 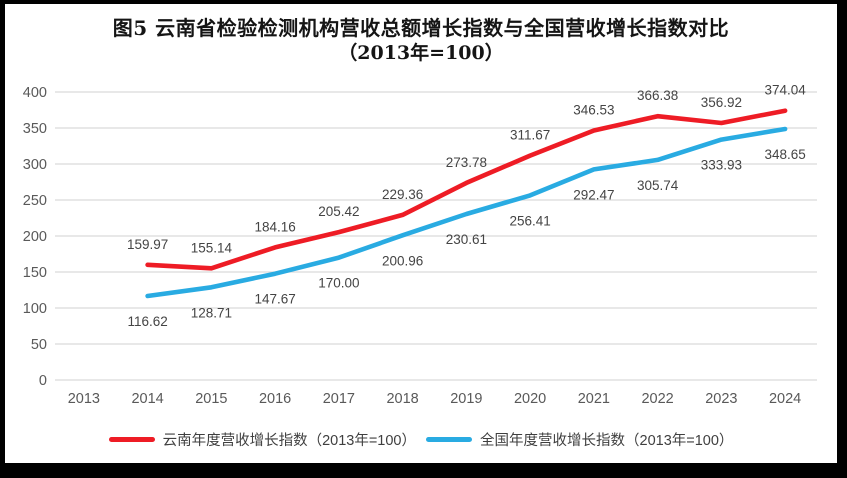 What do you see at coordinates (147, 321) in the screenshot?
I see `svg-text: 116.62` at bounding box center [147, 321].